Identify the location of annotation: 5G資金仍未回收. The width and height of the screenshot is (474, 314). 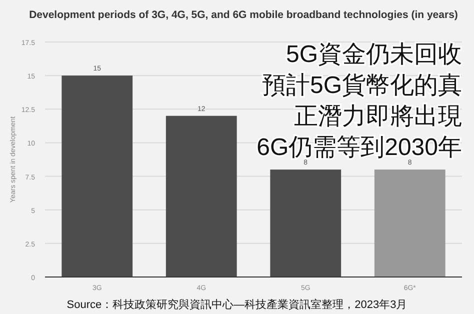
(374, 54).